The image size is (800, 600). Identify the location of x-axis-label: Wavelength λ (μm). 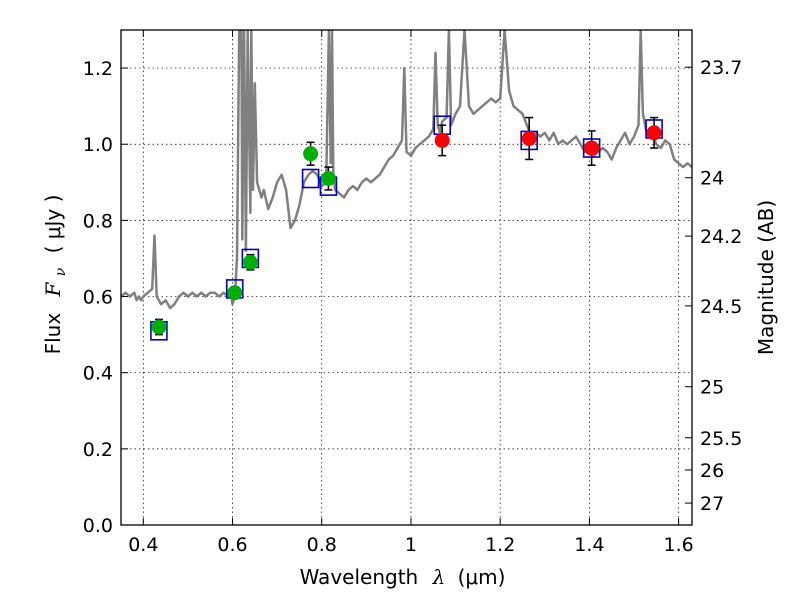
(403, 577).